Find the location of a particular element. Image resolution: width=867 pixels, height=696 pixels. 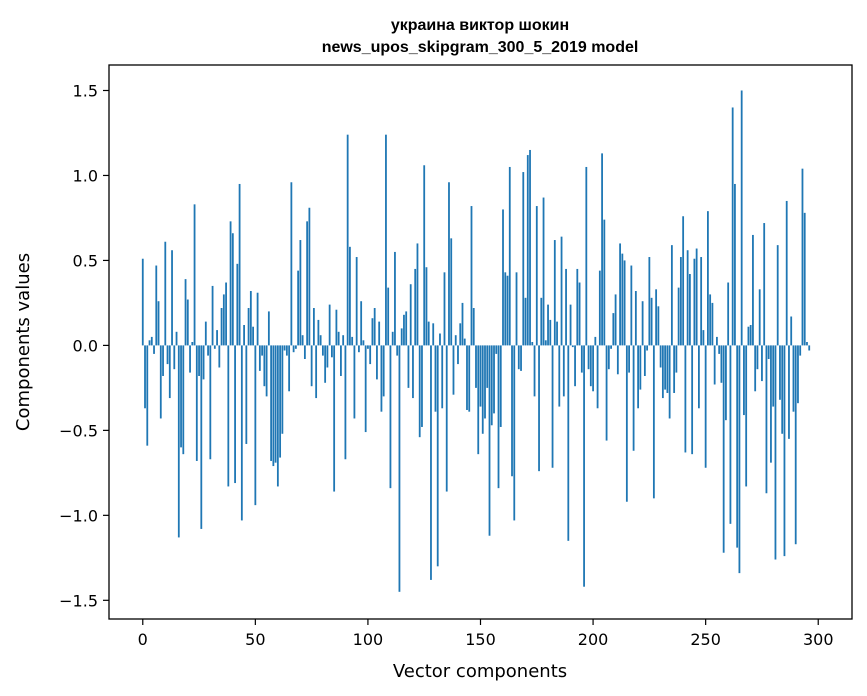

x-tick-label: 50 is located at coordinates (255, 639).